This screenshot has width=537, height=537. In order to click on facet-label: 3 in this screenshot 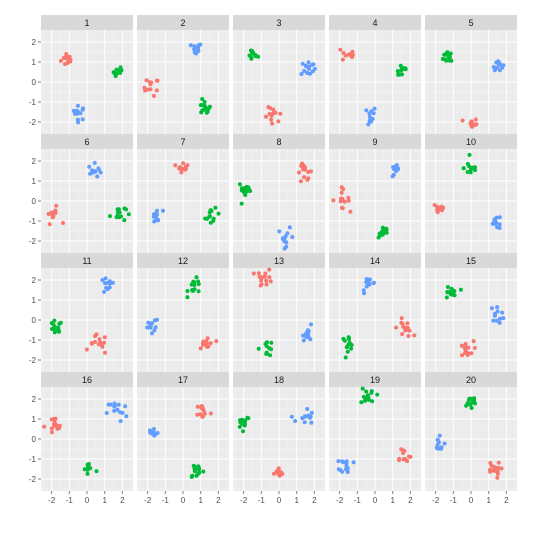, I will do `click(278, 23)`.